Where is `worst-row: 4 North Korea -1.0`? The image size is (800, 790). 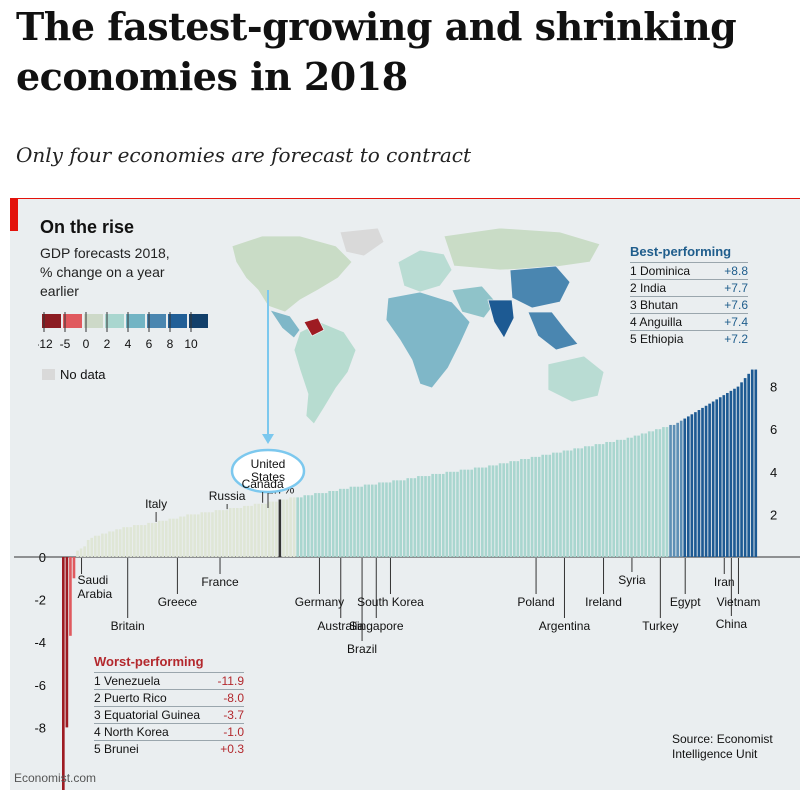
worst-row: 4 North Korea -1.0 is located at coordinates (169, 731).